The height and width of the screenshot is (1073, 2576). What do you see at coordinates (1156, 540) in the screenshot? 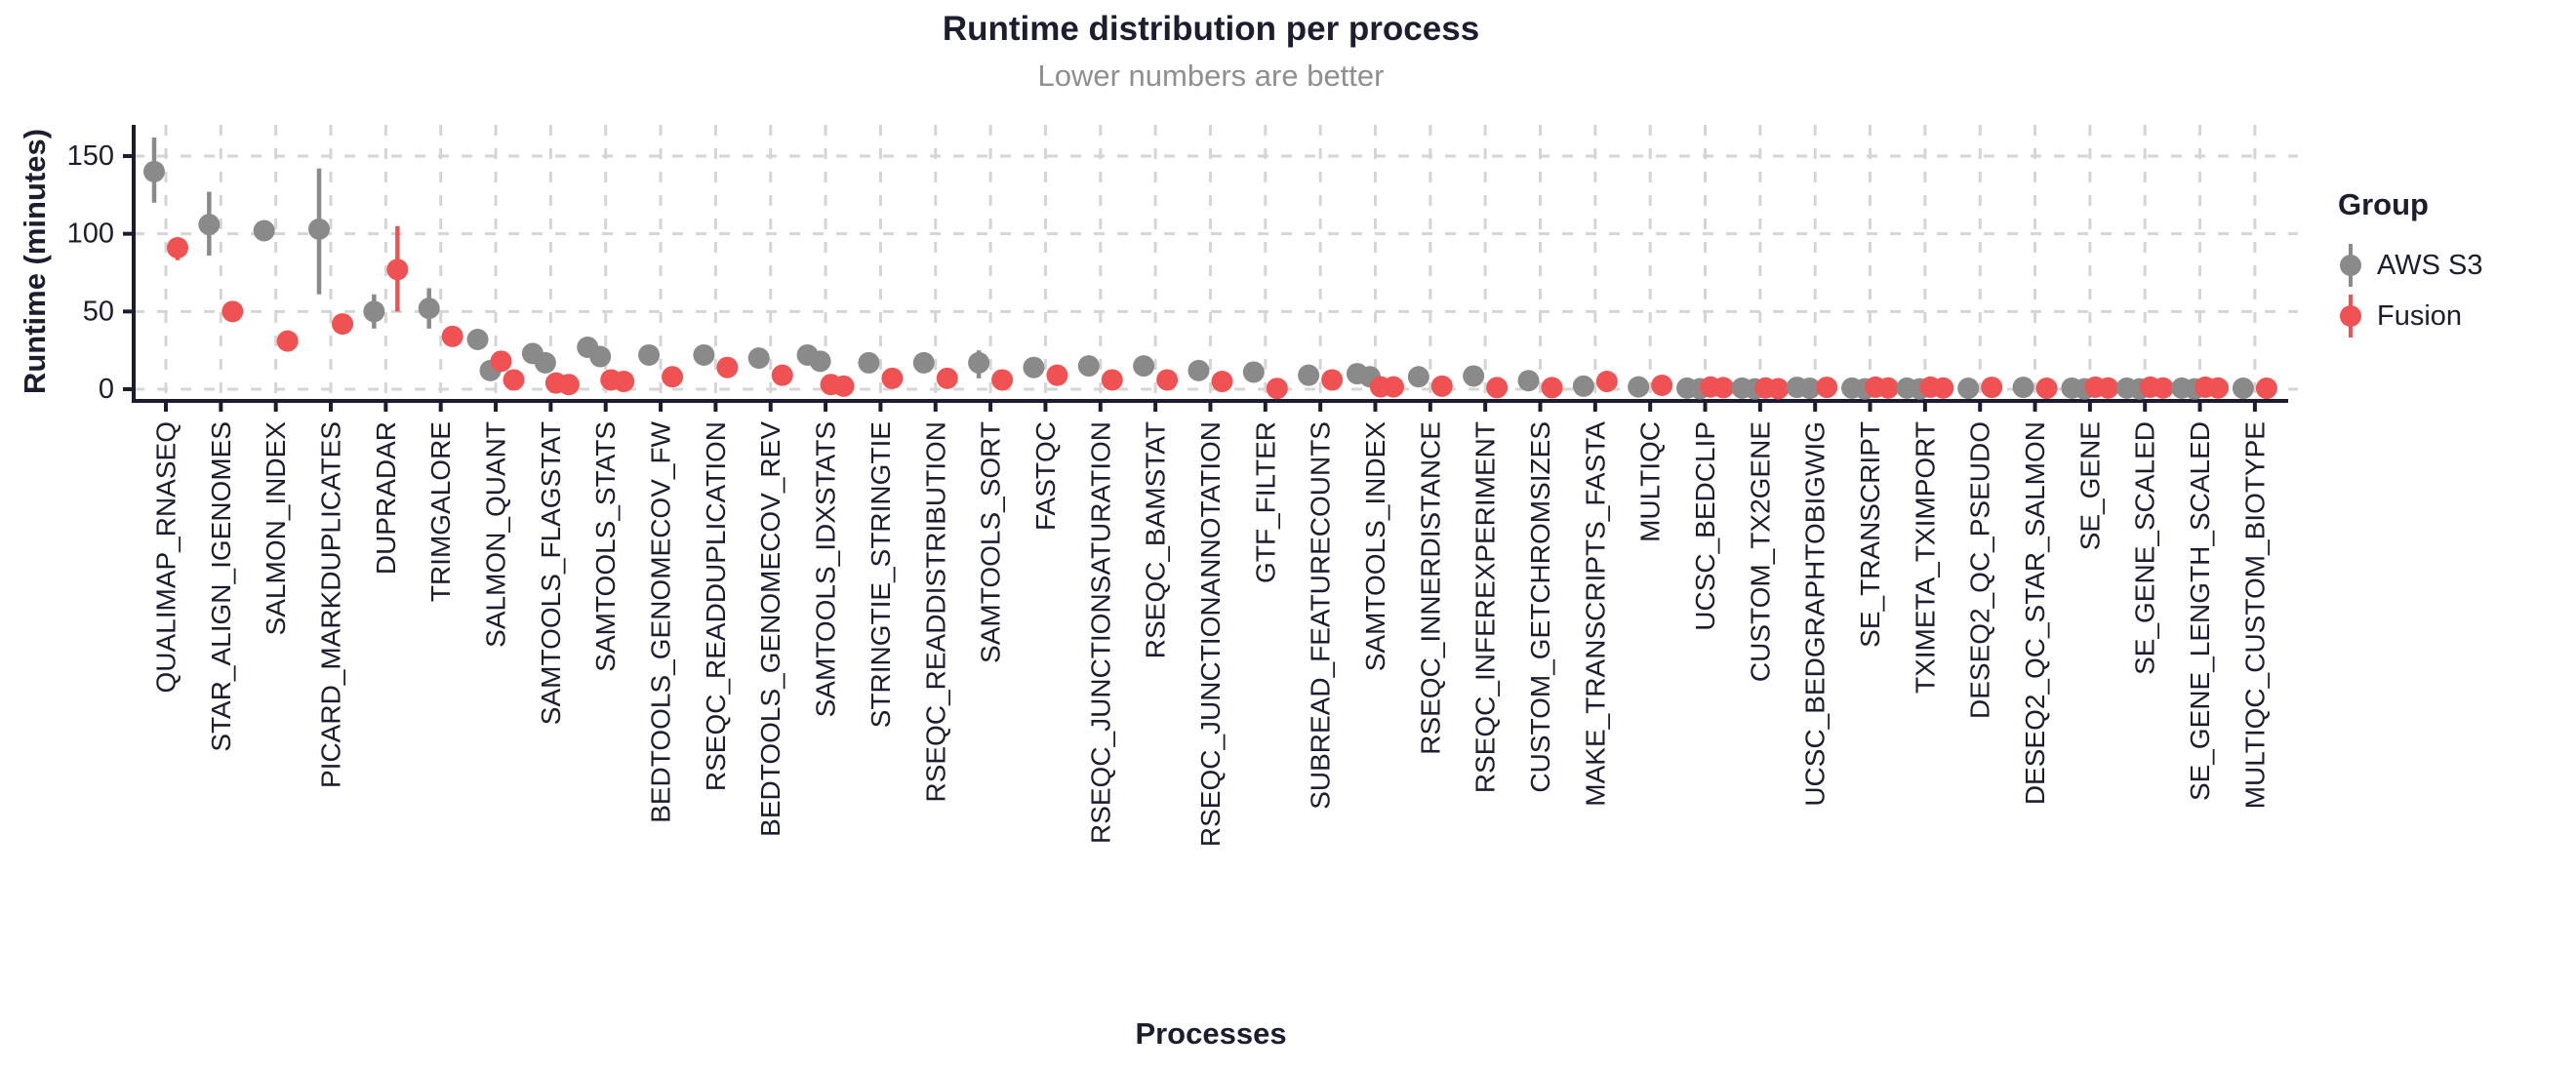
I see `x-category-label: RSEQC_BAMSTAT` at bounding box center [1156, 540].